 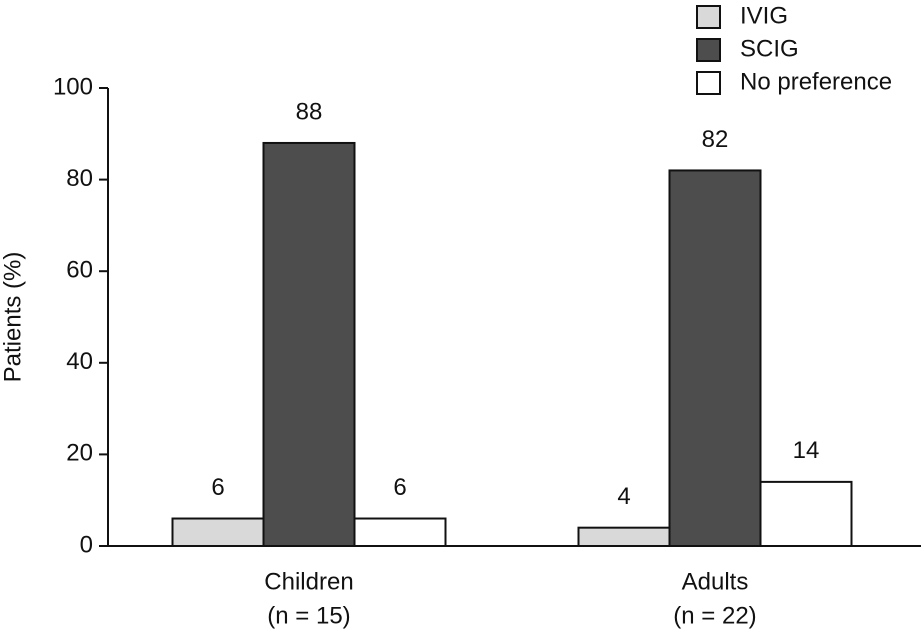 I want to click on legend-label: SCIG, so click(x=769, y=48).